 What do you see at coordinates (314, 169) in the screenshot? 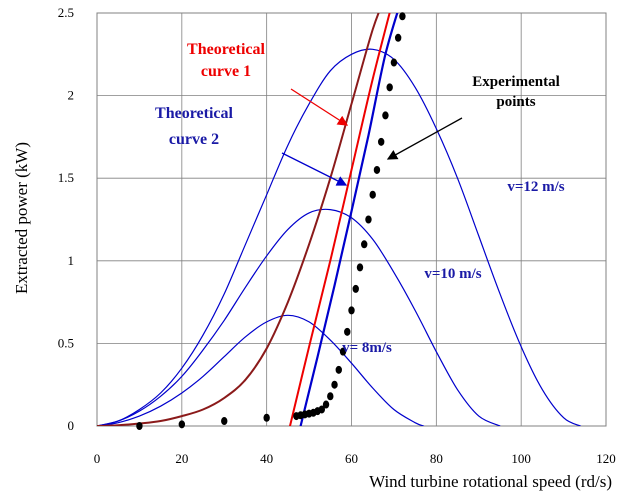
I see `theoretical-curve-2-arrow` at bounding box center [314, 169].